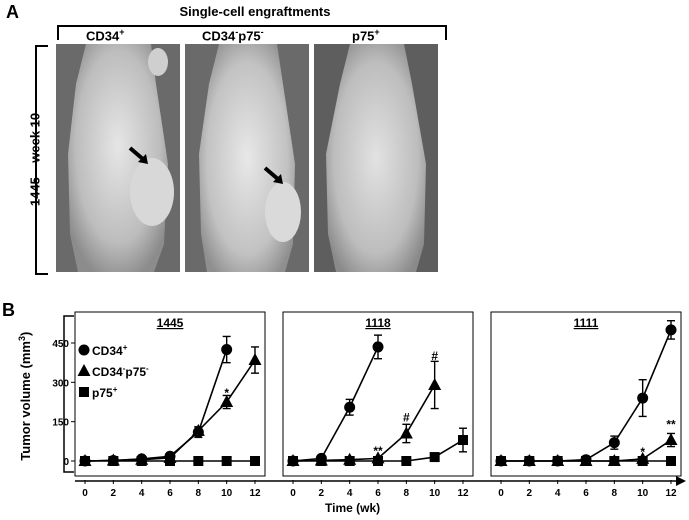 The height and width of the screenshot is (520, 689). What do you see at coordinates (60, 383) in the screenshot?
I see `y-tick-label: 300` at bounding box center [60, 383].